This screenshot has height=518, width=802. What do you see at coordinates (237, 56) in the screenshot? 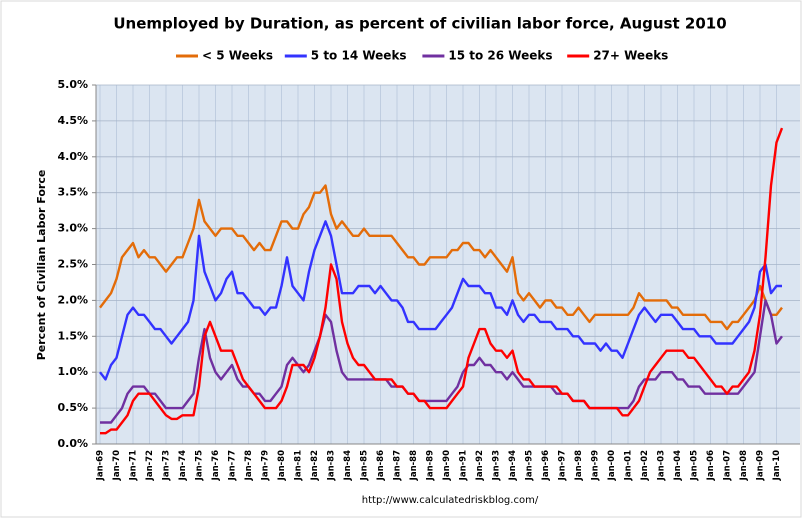
I see `legend-label: < 5 Weeks` at bounding box center [237, 56].